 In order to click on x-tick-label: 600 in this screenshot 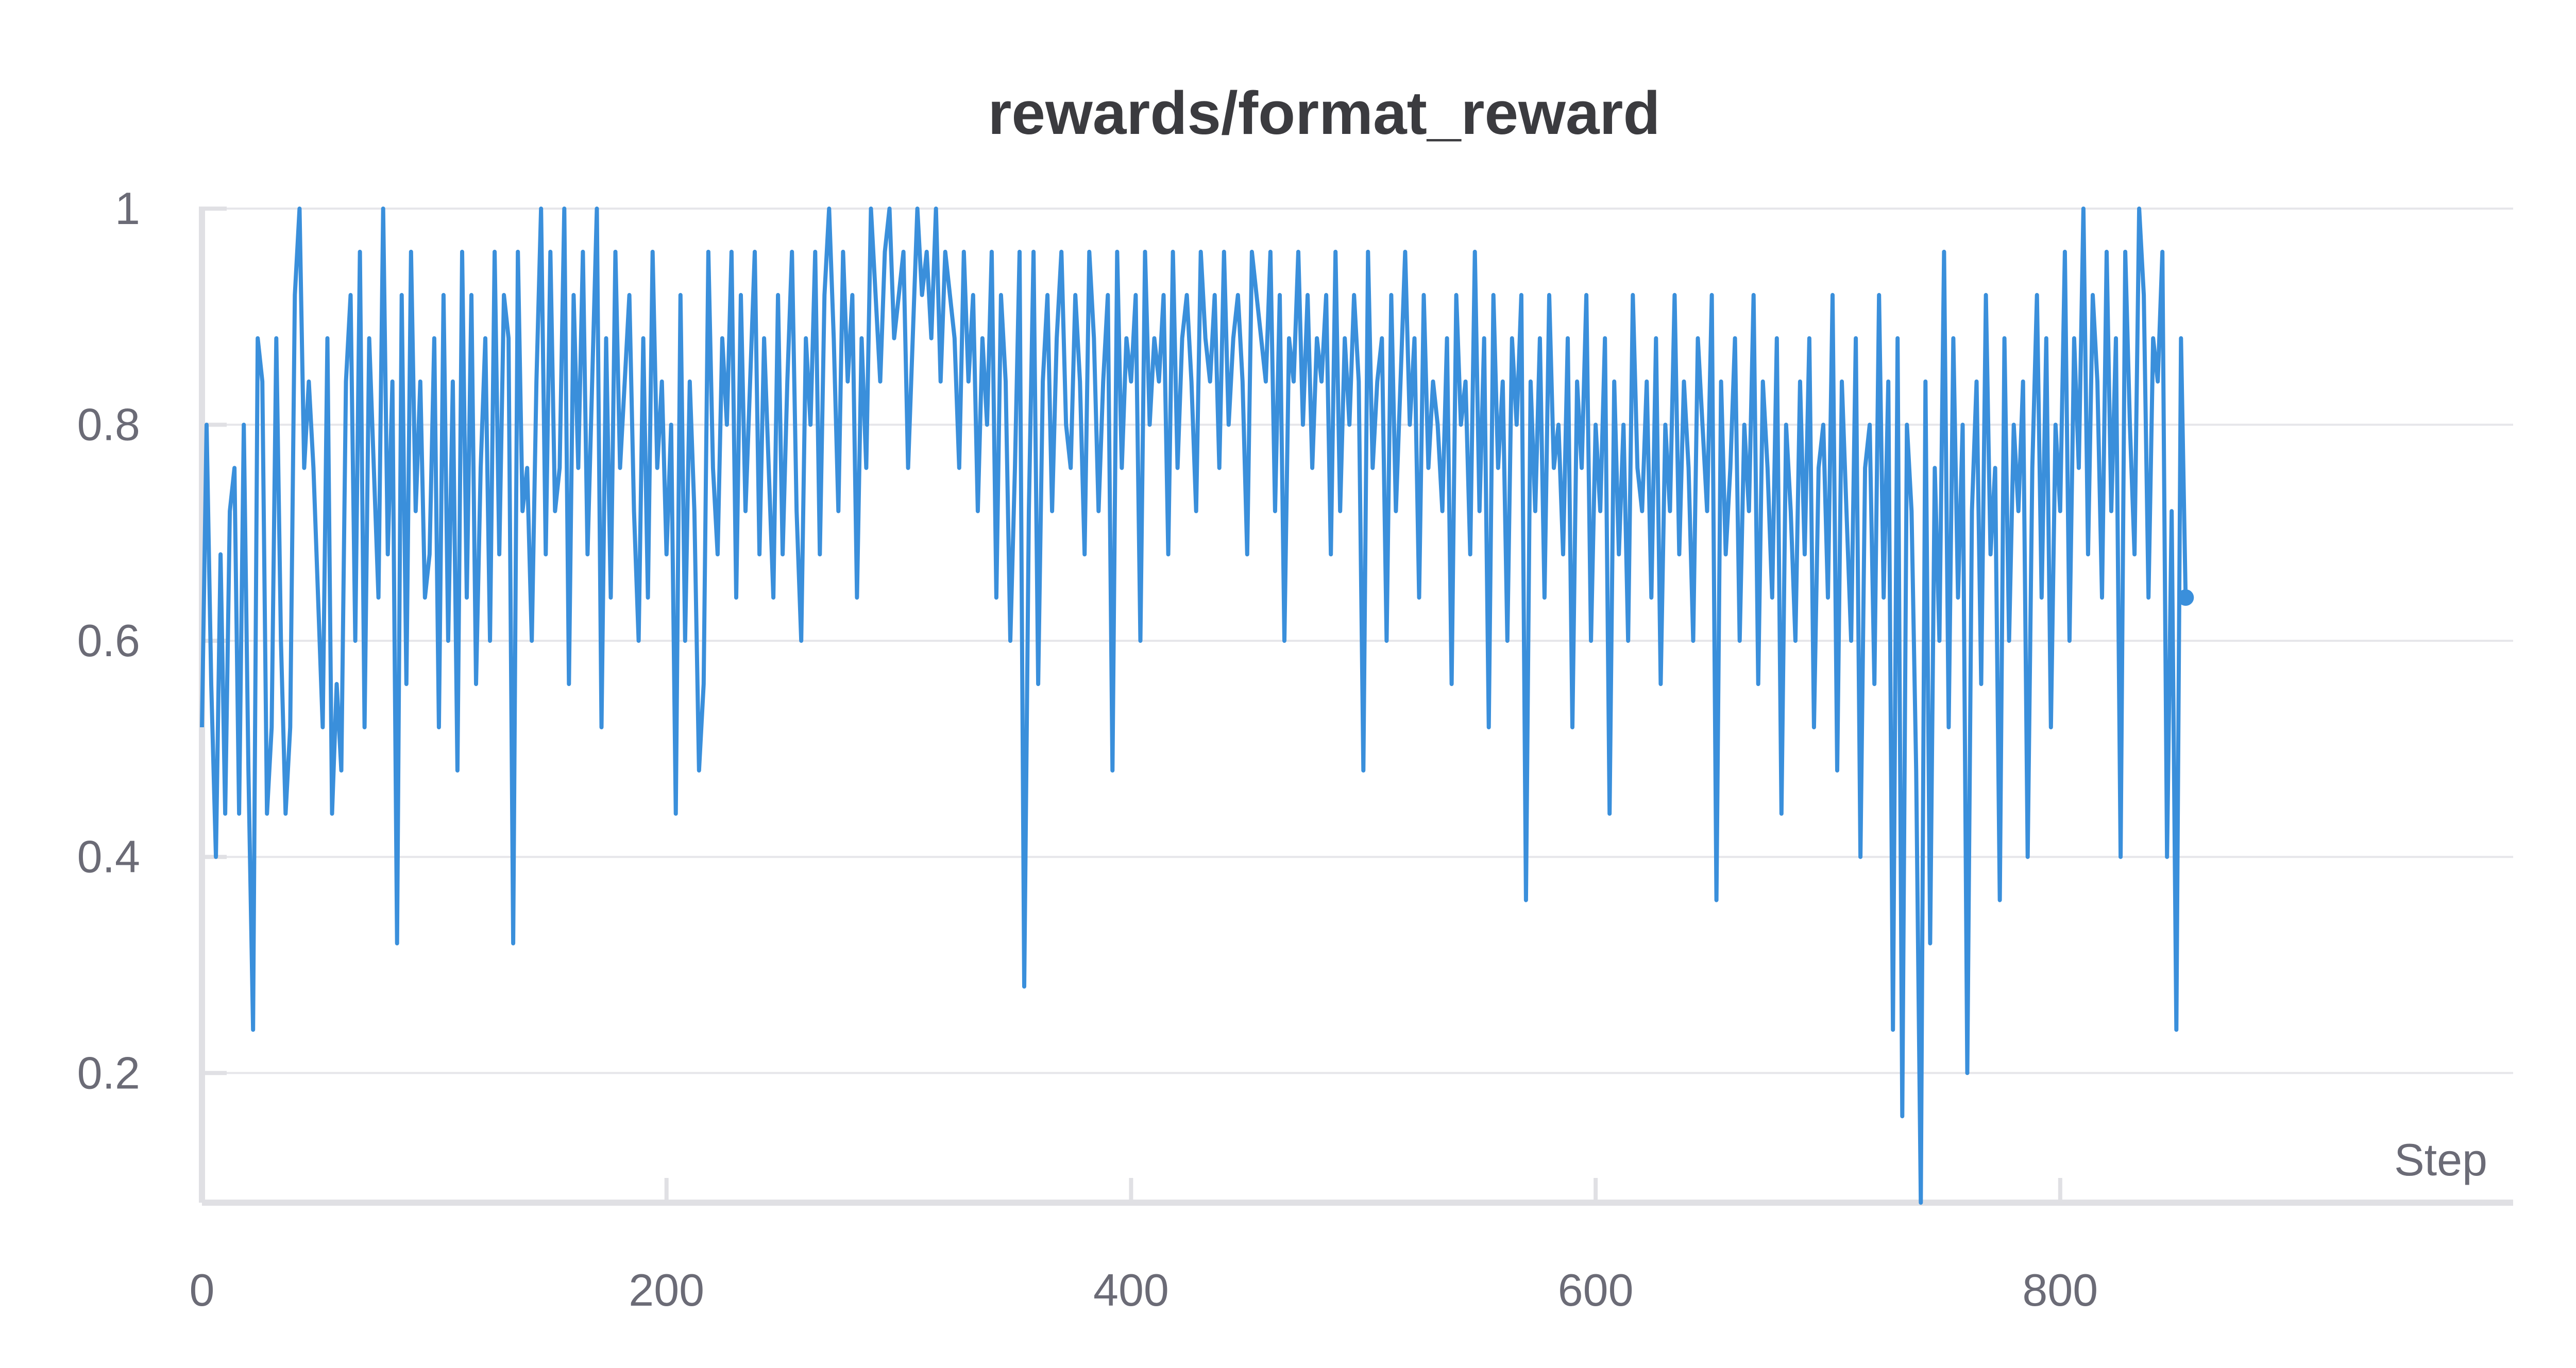, I will do `click(1596, 1289)`.